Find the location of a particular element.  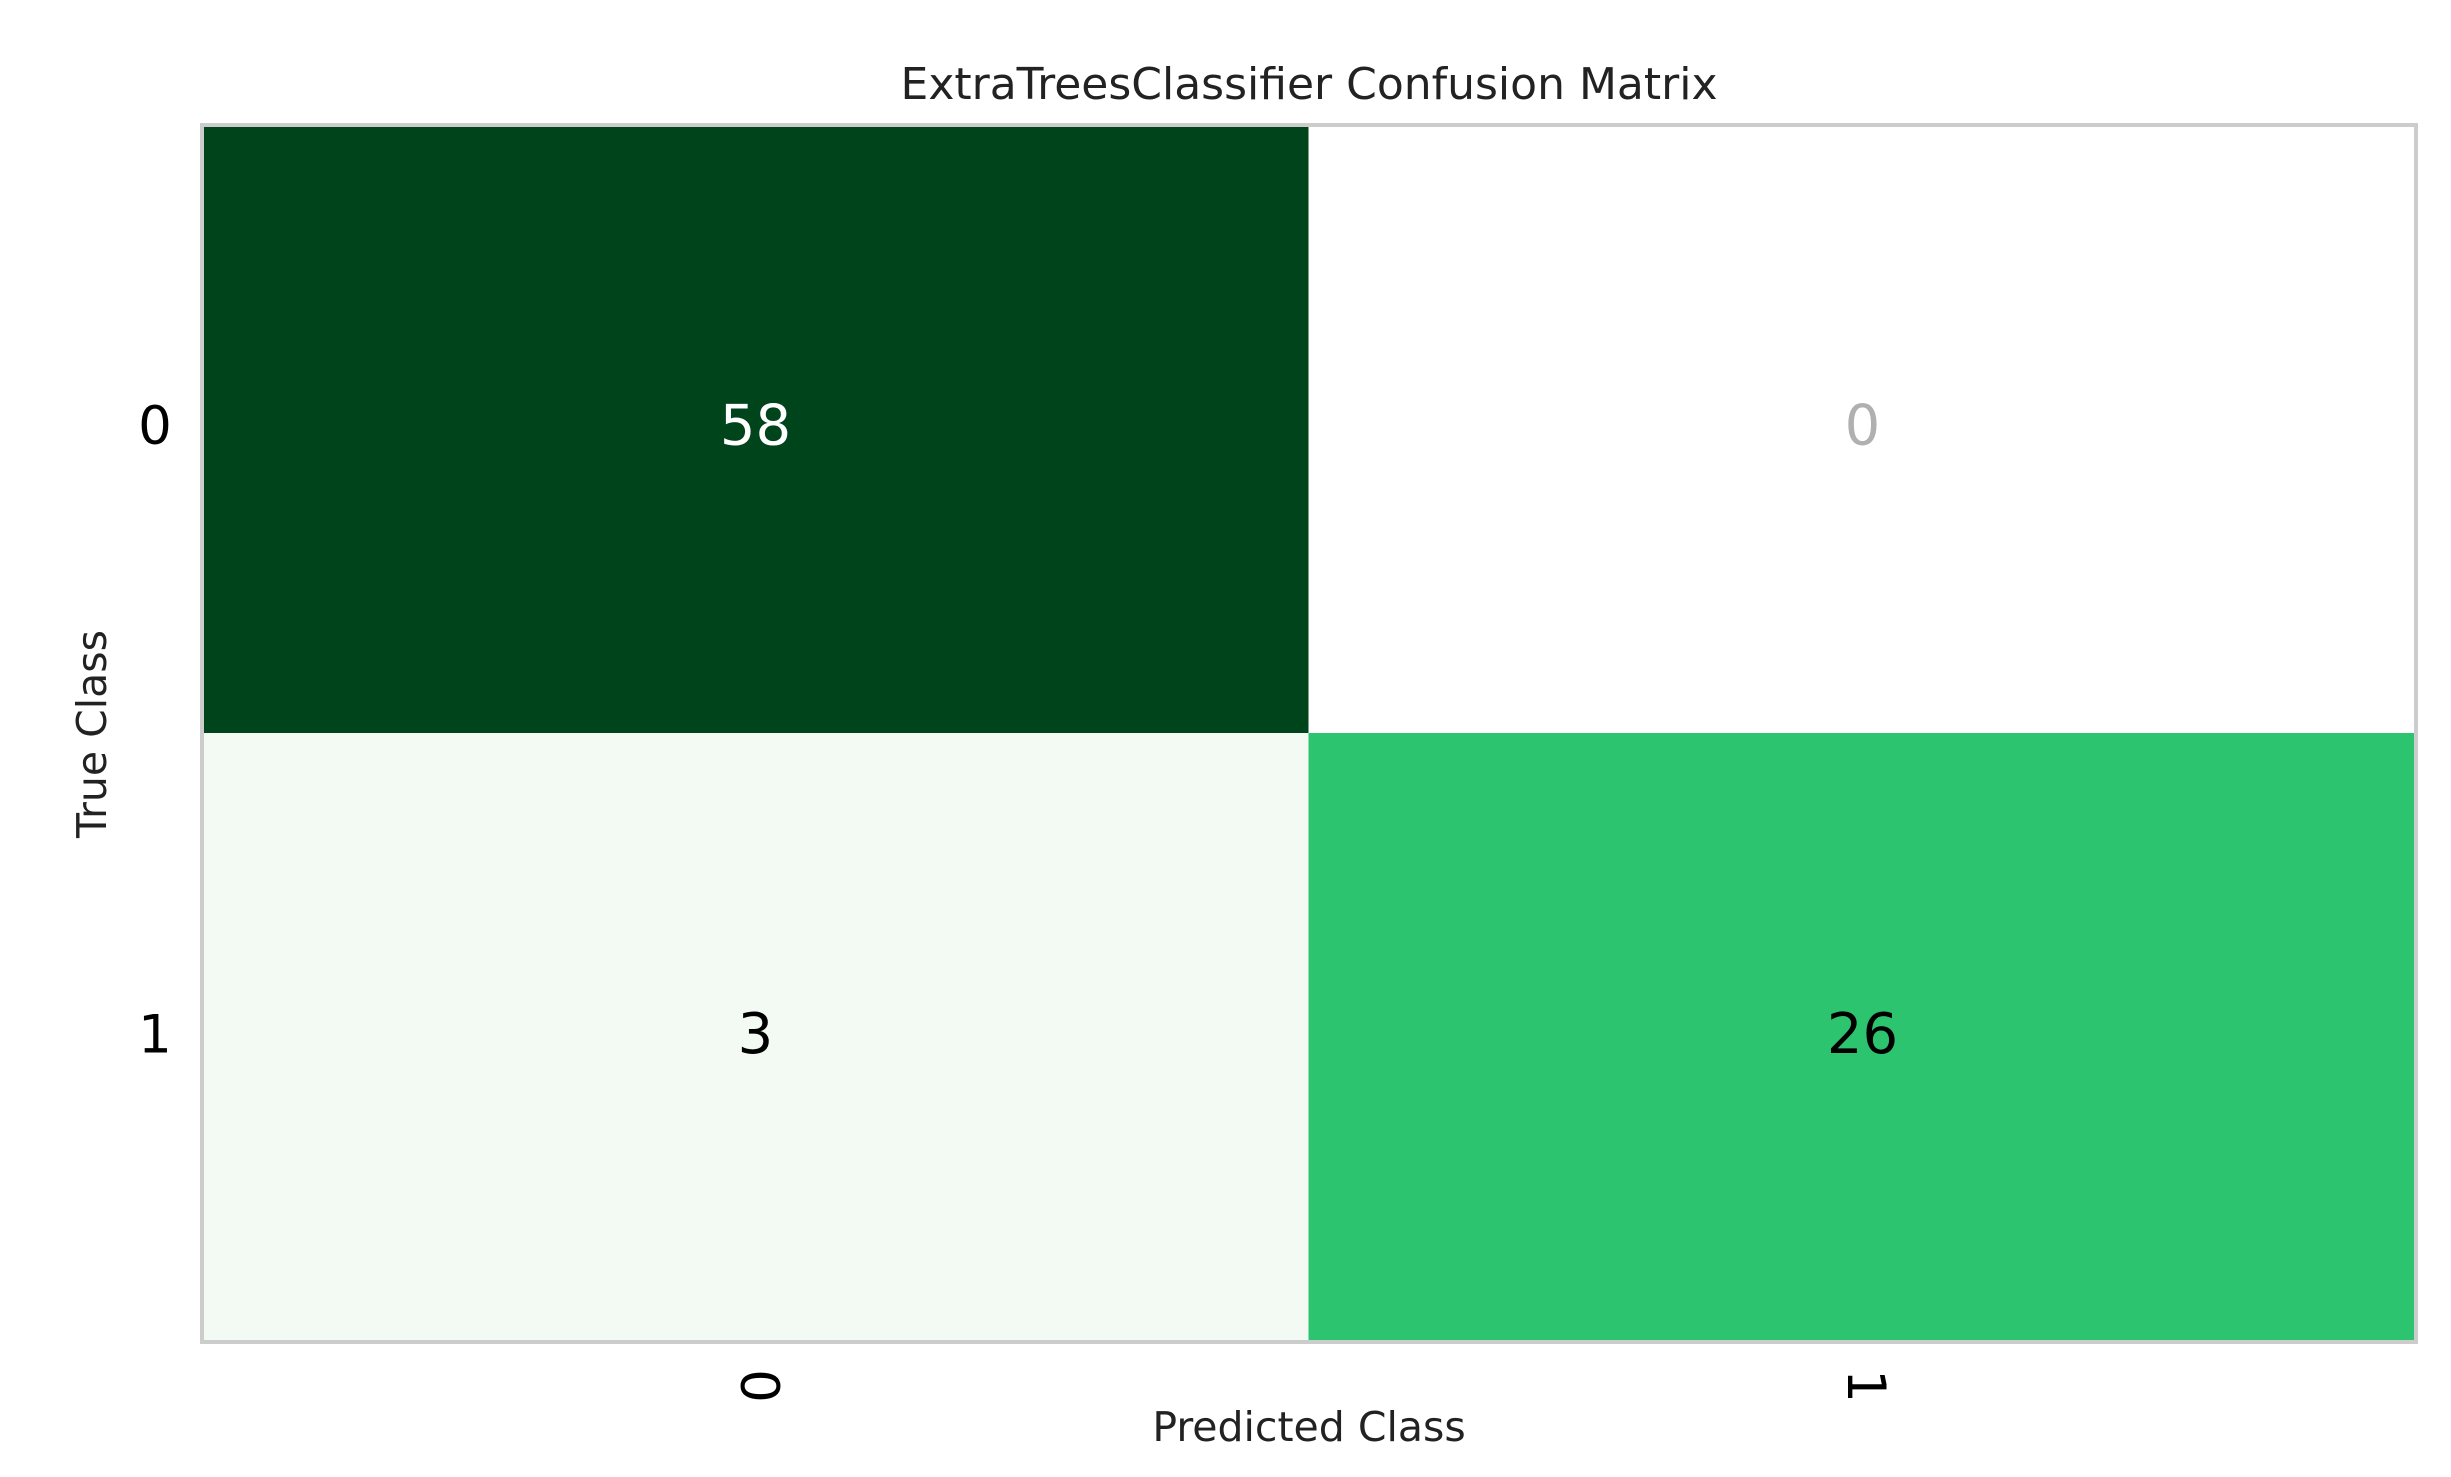

cell-label: 26 is located at coordinates (1862, 1034).